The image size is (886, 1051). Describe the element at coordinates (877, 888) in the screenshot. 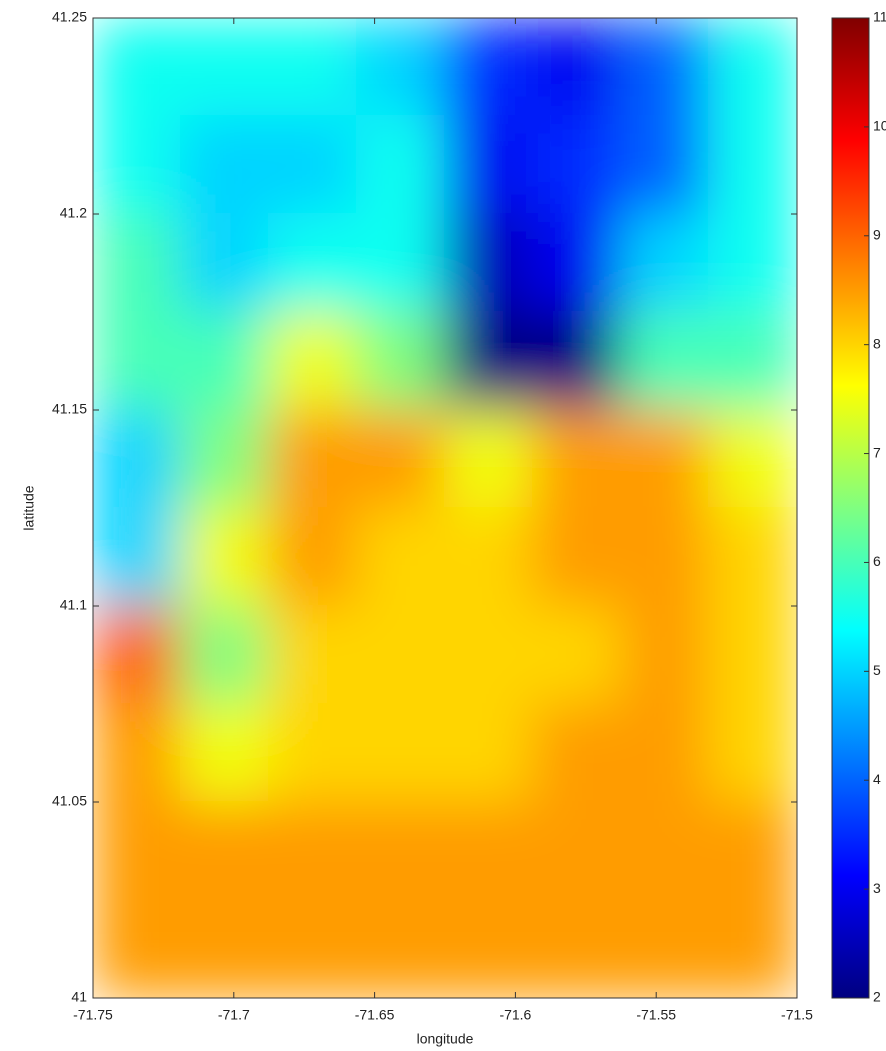

I see `colorbar-tick-label: 3` at that location.